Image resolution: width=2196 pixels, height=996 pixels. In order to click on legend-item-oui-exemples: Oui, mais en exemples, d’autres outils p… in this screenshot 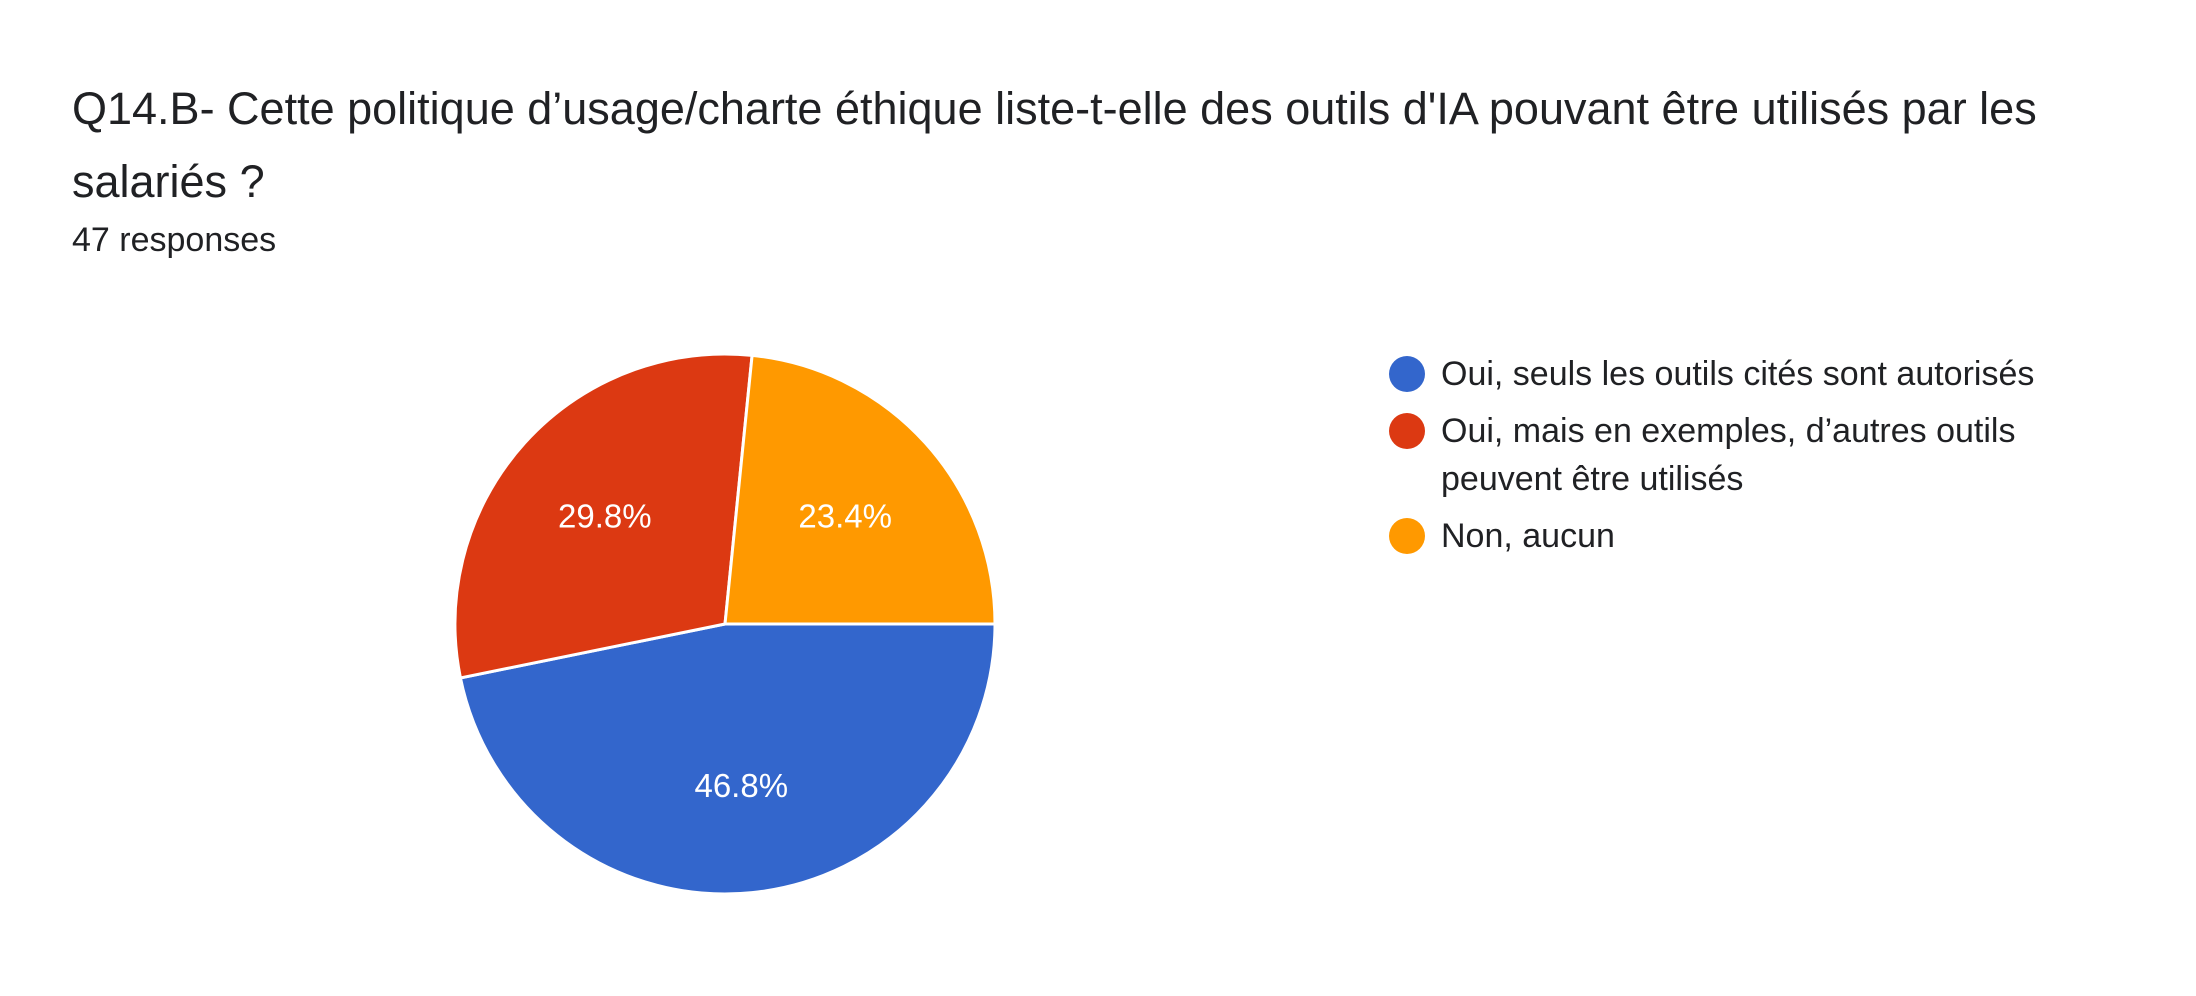, I will do `click(1745, 455)`.